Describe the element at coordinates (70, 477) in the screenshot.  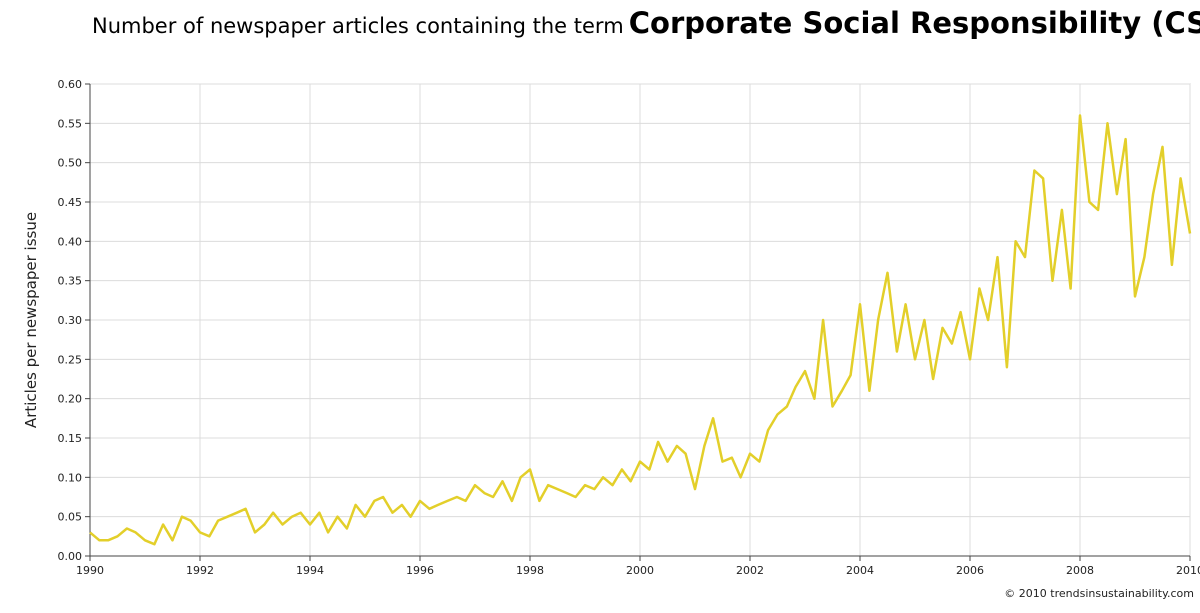
I see `y-tick-label: 0.10` at that location.